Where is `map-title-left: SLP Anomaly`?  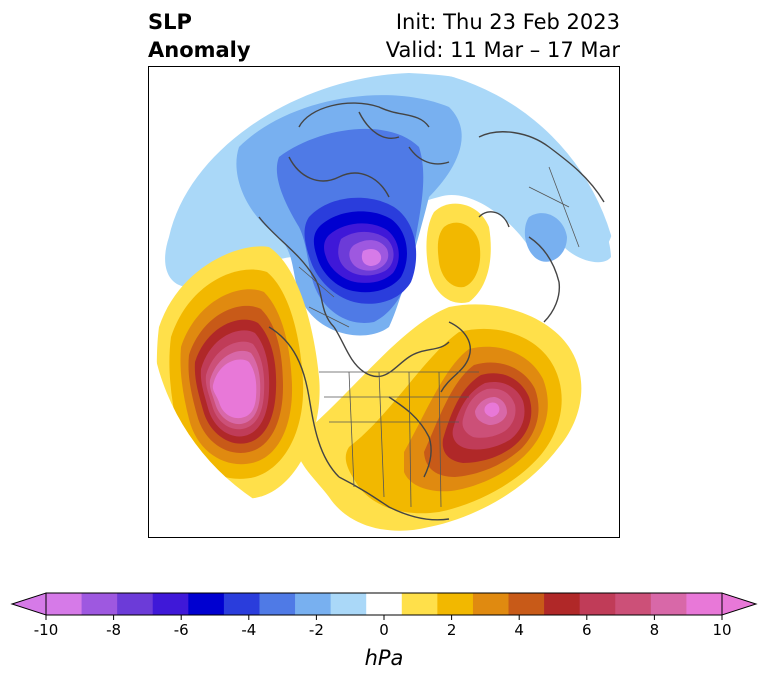 map-title-left: SLP Anomaly is located at coordinates (199, 36).